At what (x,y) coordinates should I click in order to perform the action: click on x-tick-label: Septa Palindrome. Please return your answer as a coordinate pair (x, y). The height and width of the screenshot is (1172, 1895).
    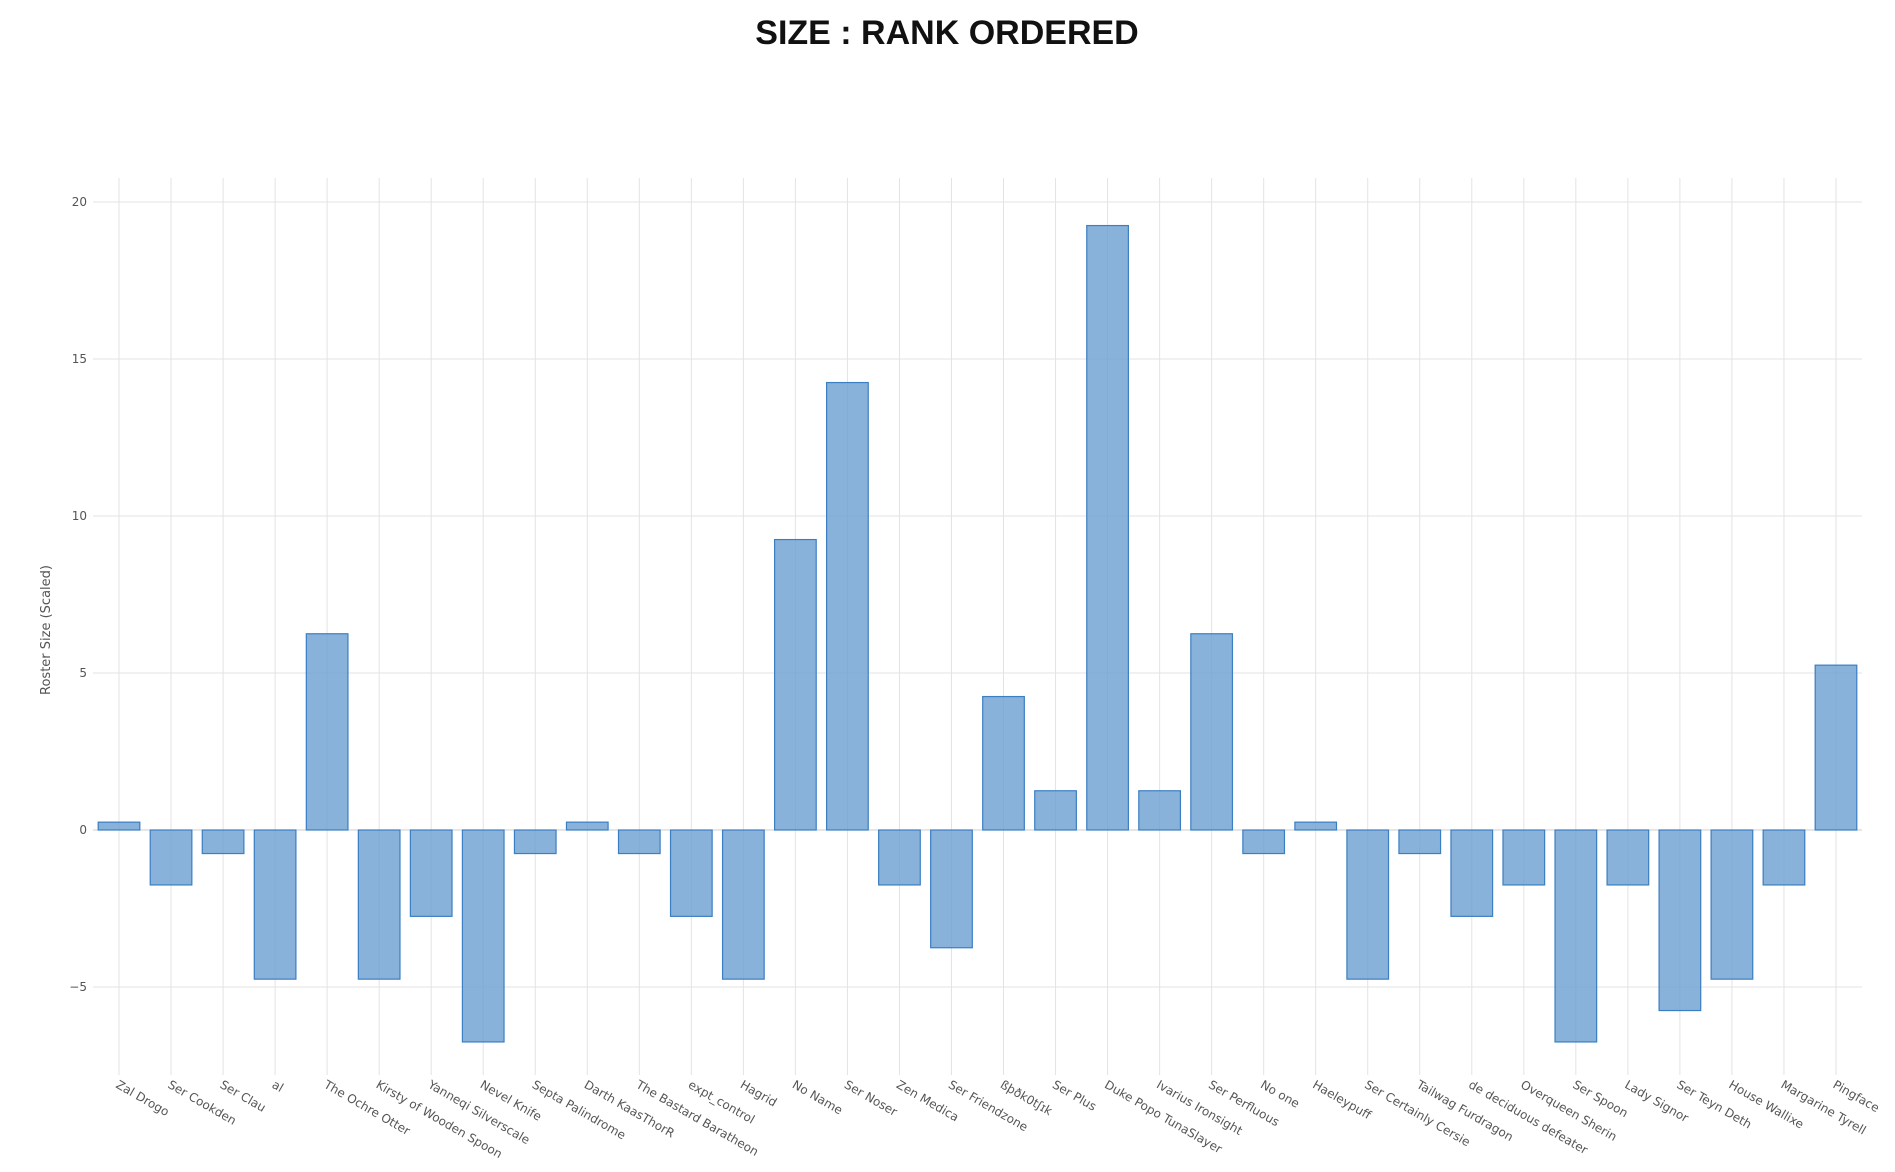
    Looking at the image, I should click on (579, 1109).